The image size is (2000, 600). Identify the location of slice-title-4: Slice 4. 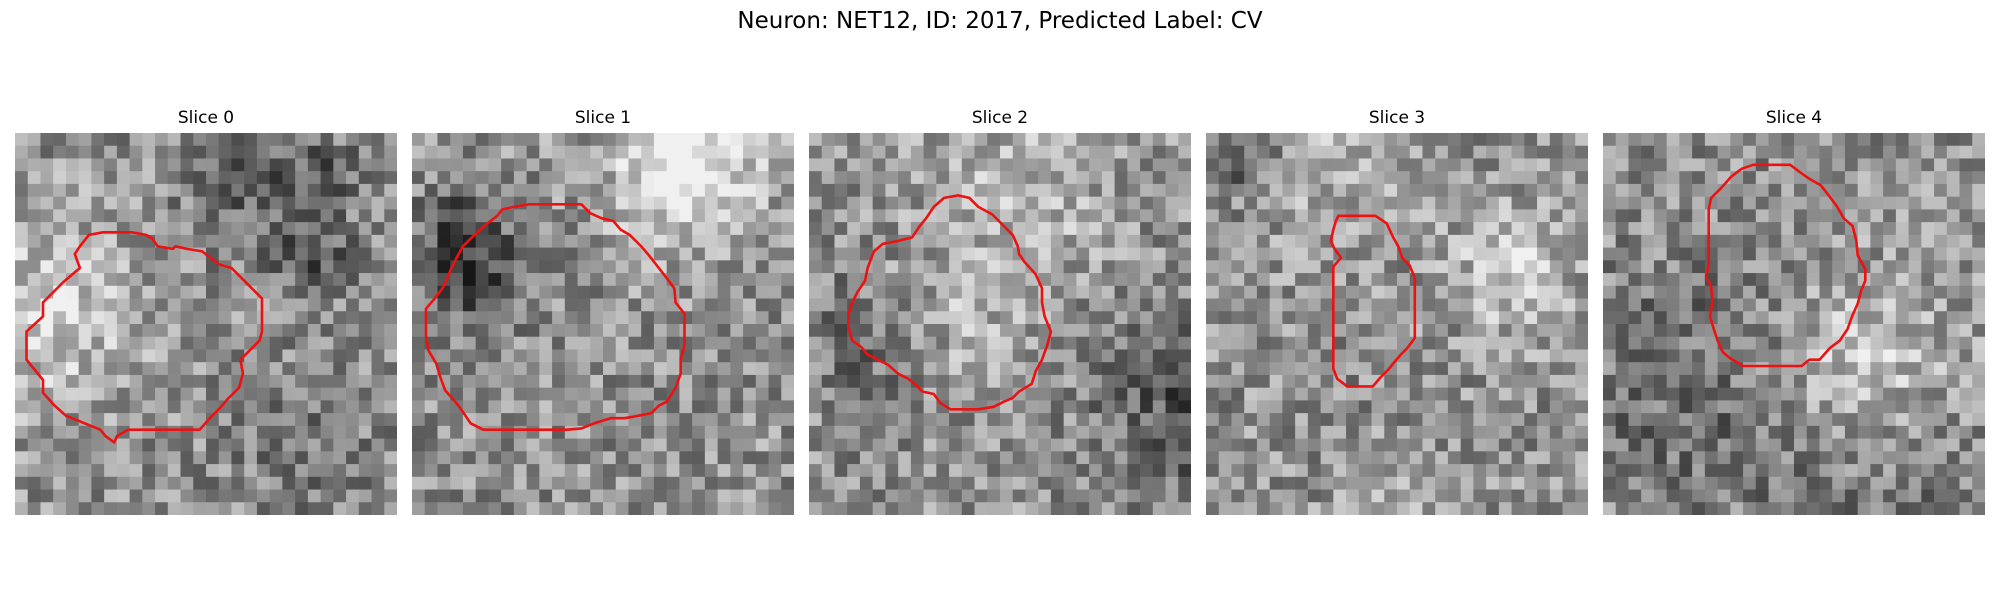
(1794, 118).